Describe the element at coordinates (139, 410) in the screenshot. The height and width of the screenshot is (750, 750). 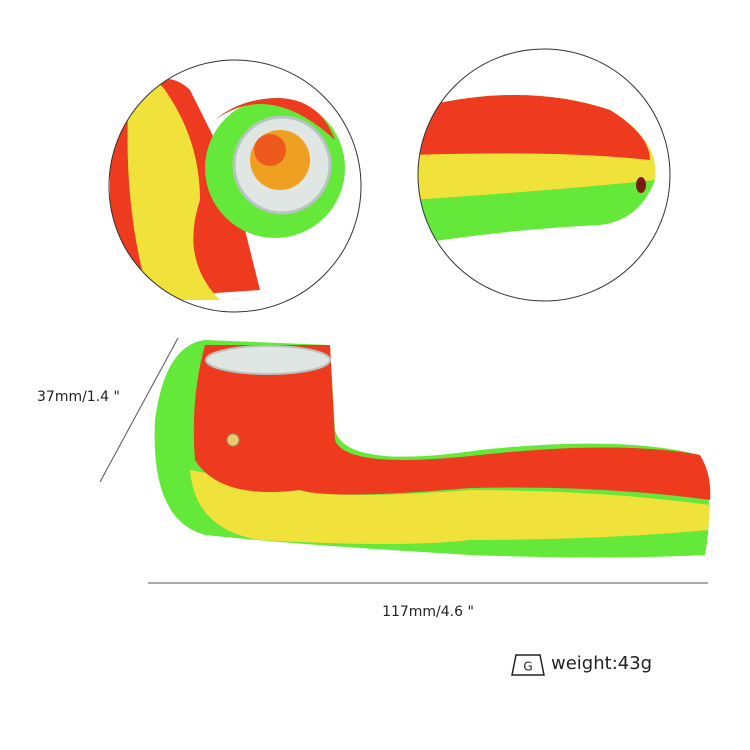
I see `height-dimension-line` at that location.